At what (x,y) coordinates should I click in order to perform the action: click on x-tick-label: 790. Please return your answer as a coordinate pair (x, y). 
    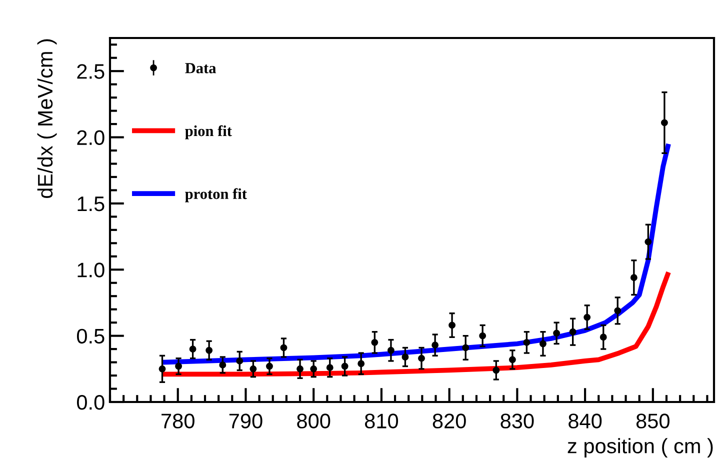
    Looking at the image, I should click on (245, 421).